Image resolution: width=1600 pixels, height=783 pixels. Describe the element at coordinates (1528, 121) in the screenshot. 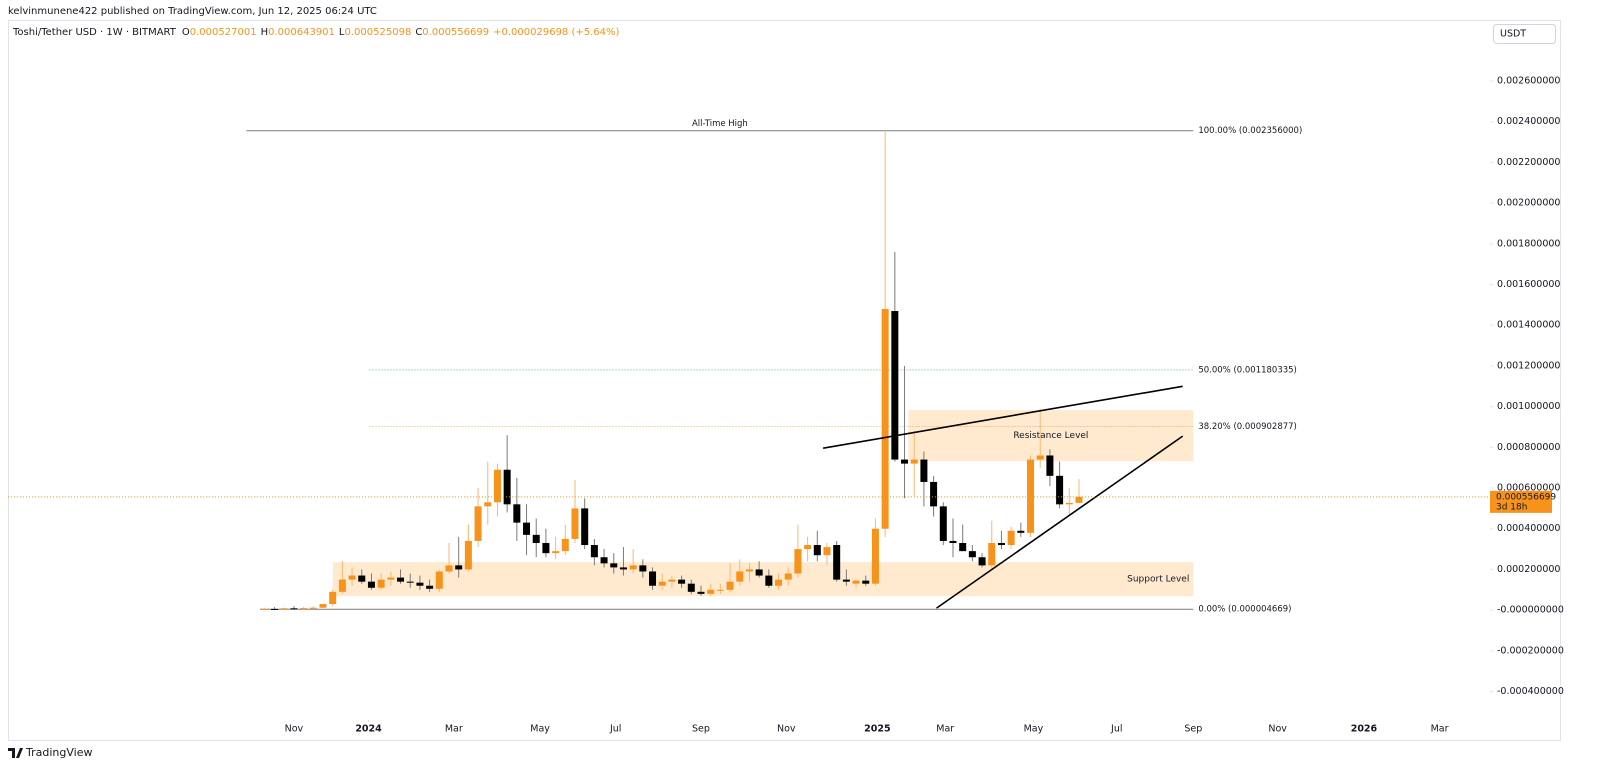

I see `y-tick-label: 0.002400000` at that location.